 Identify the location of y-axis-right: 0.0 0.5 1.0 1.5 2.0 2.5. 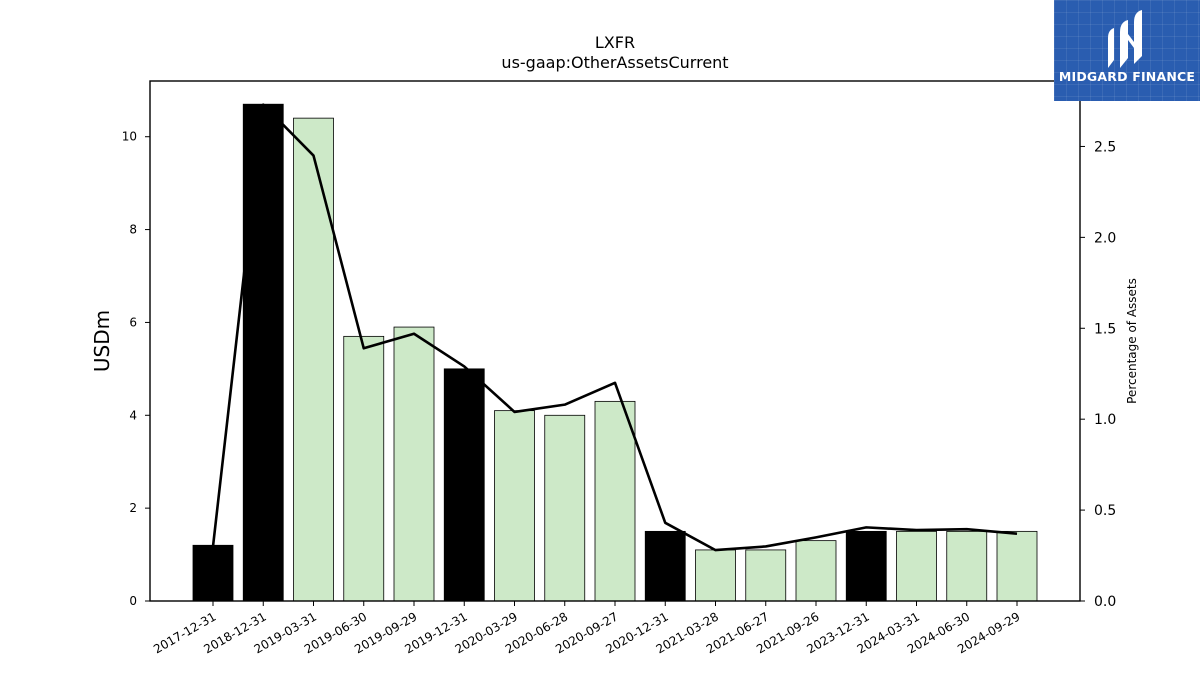
(1098, 374).